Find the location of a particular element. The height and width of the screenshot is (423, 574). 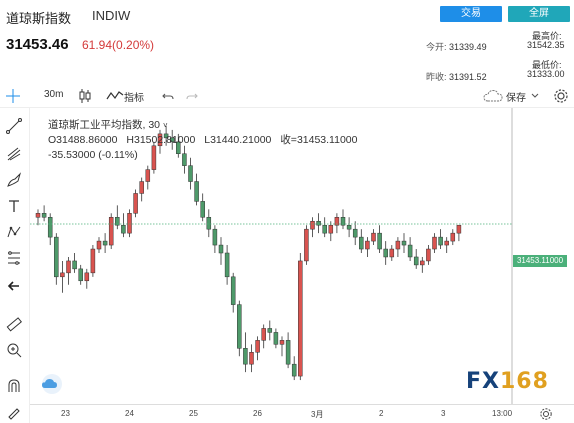

fullscreen-button: 全屏 is located at coordinates (539, 14).